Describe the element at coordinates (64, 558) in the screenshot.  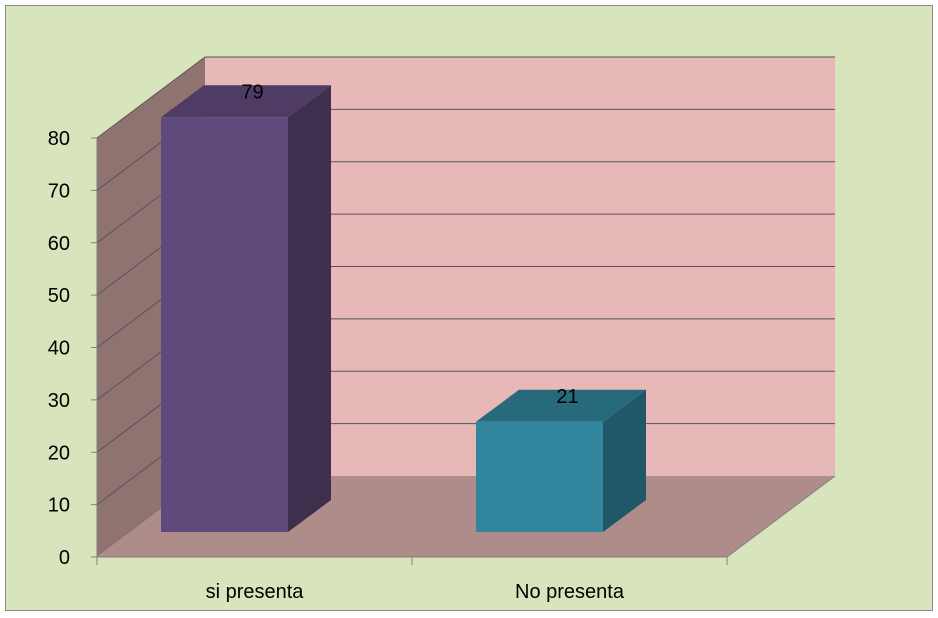
I see `y-tick-label: 0` at that location.